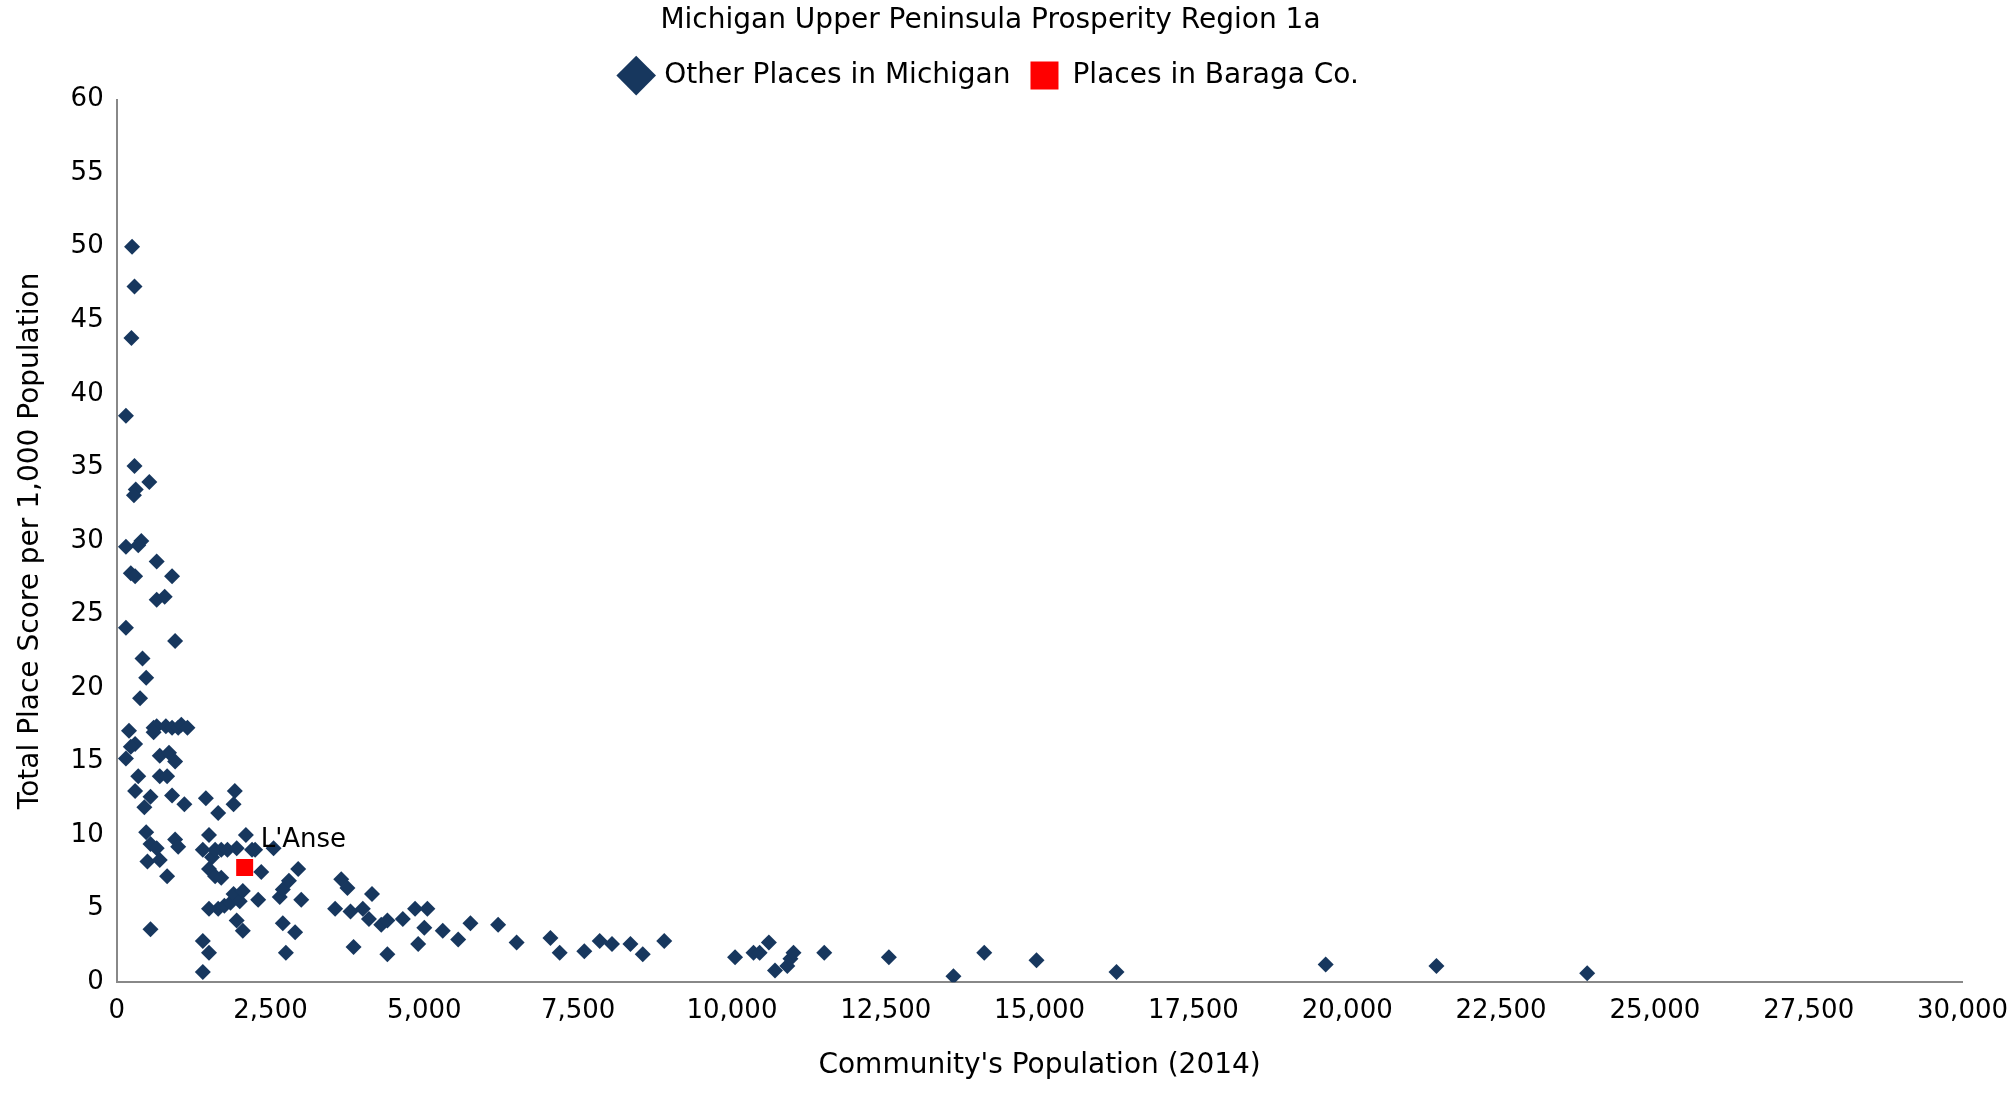 The image size is (2011, 1097). I want to click on y-tick-label: 5, so click(95, 906).